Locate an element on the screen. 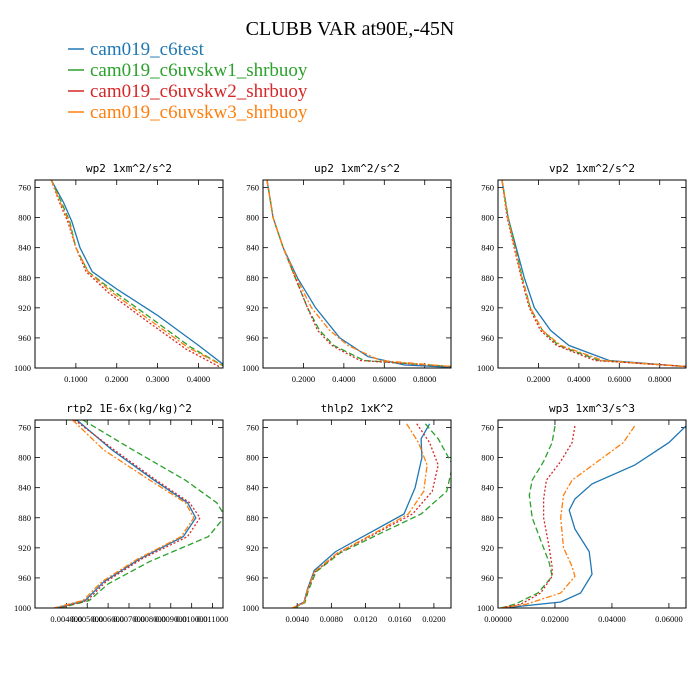  x-tick-label: 0.06000 is located at coordinates (669, 619).